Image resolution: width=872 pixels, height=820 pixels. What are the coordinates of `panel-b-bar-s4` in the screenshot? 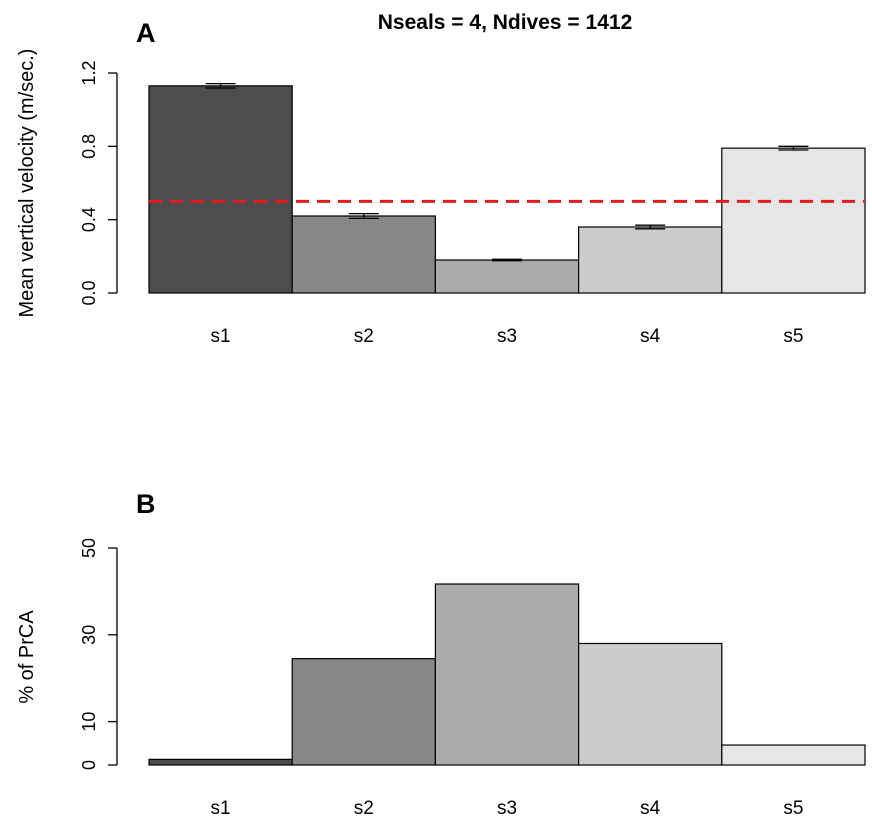 It's located at (650, 704).